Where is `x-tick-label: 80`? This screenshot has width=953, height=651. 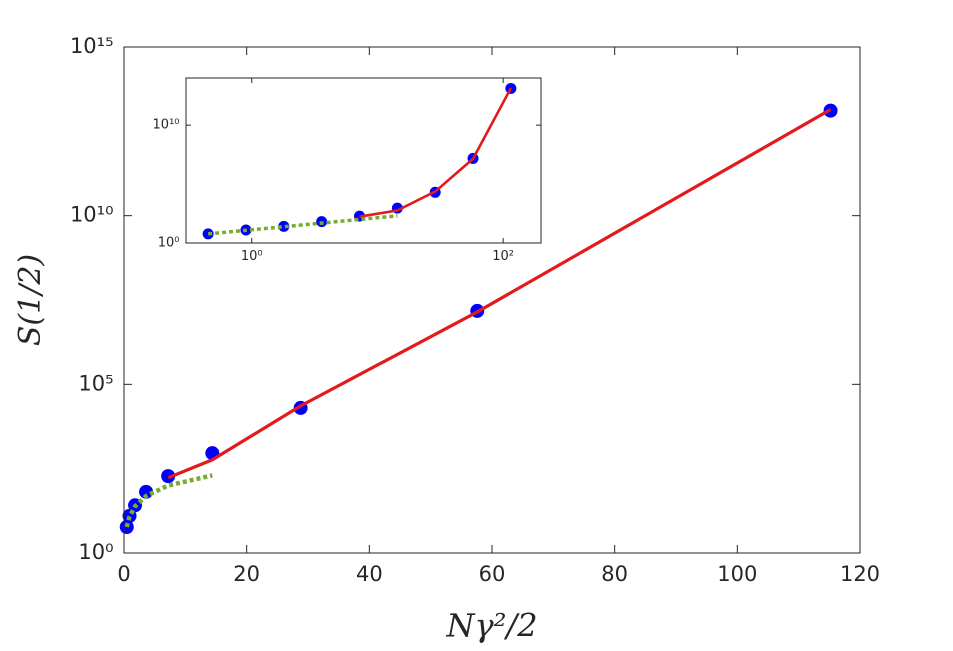 x-tick-label: 80 is located at coordinates (614, 574).